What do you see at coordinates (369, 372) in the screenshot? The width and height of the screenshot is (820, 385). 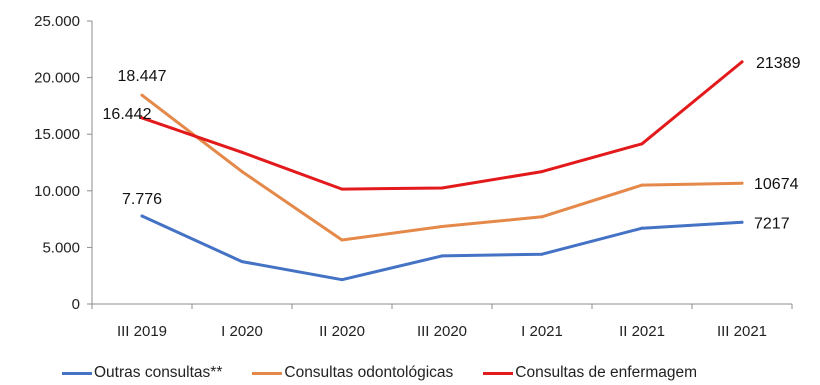 I see `legend-label: Consultas odontológicas` at bounding box center [369, 372].